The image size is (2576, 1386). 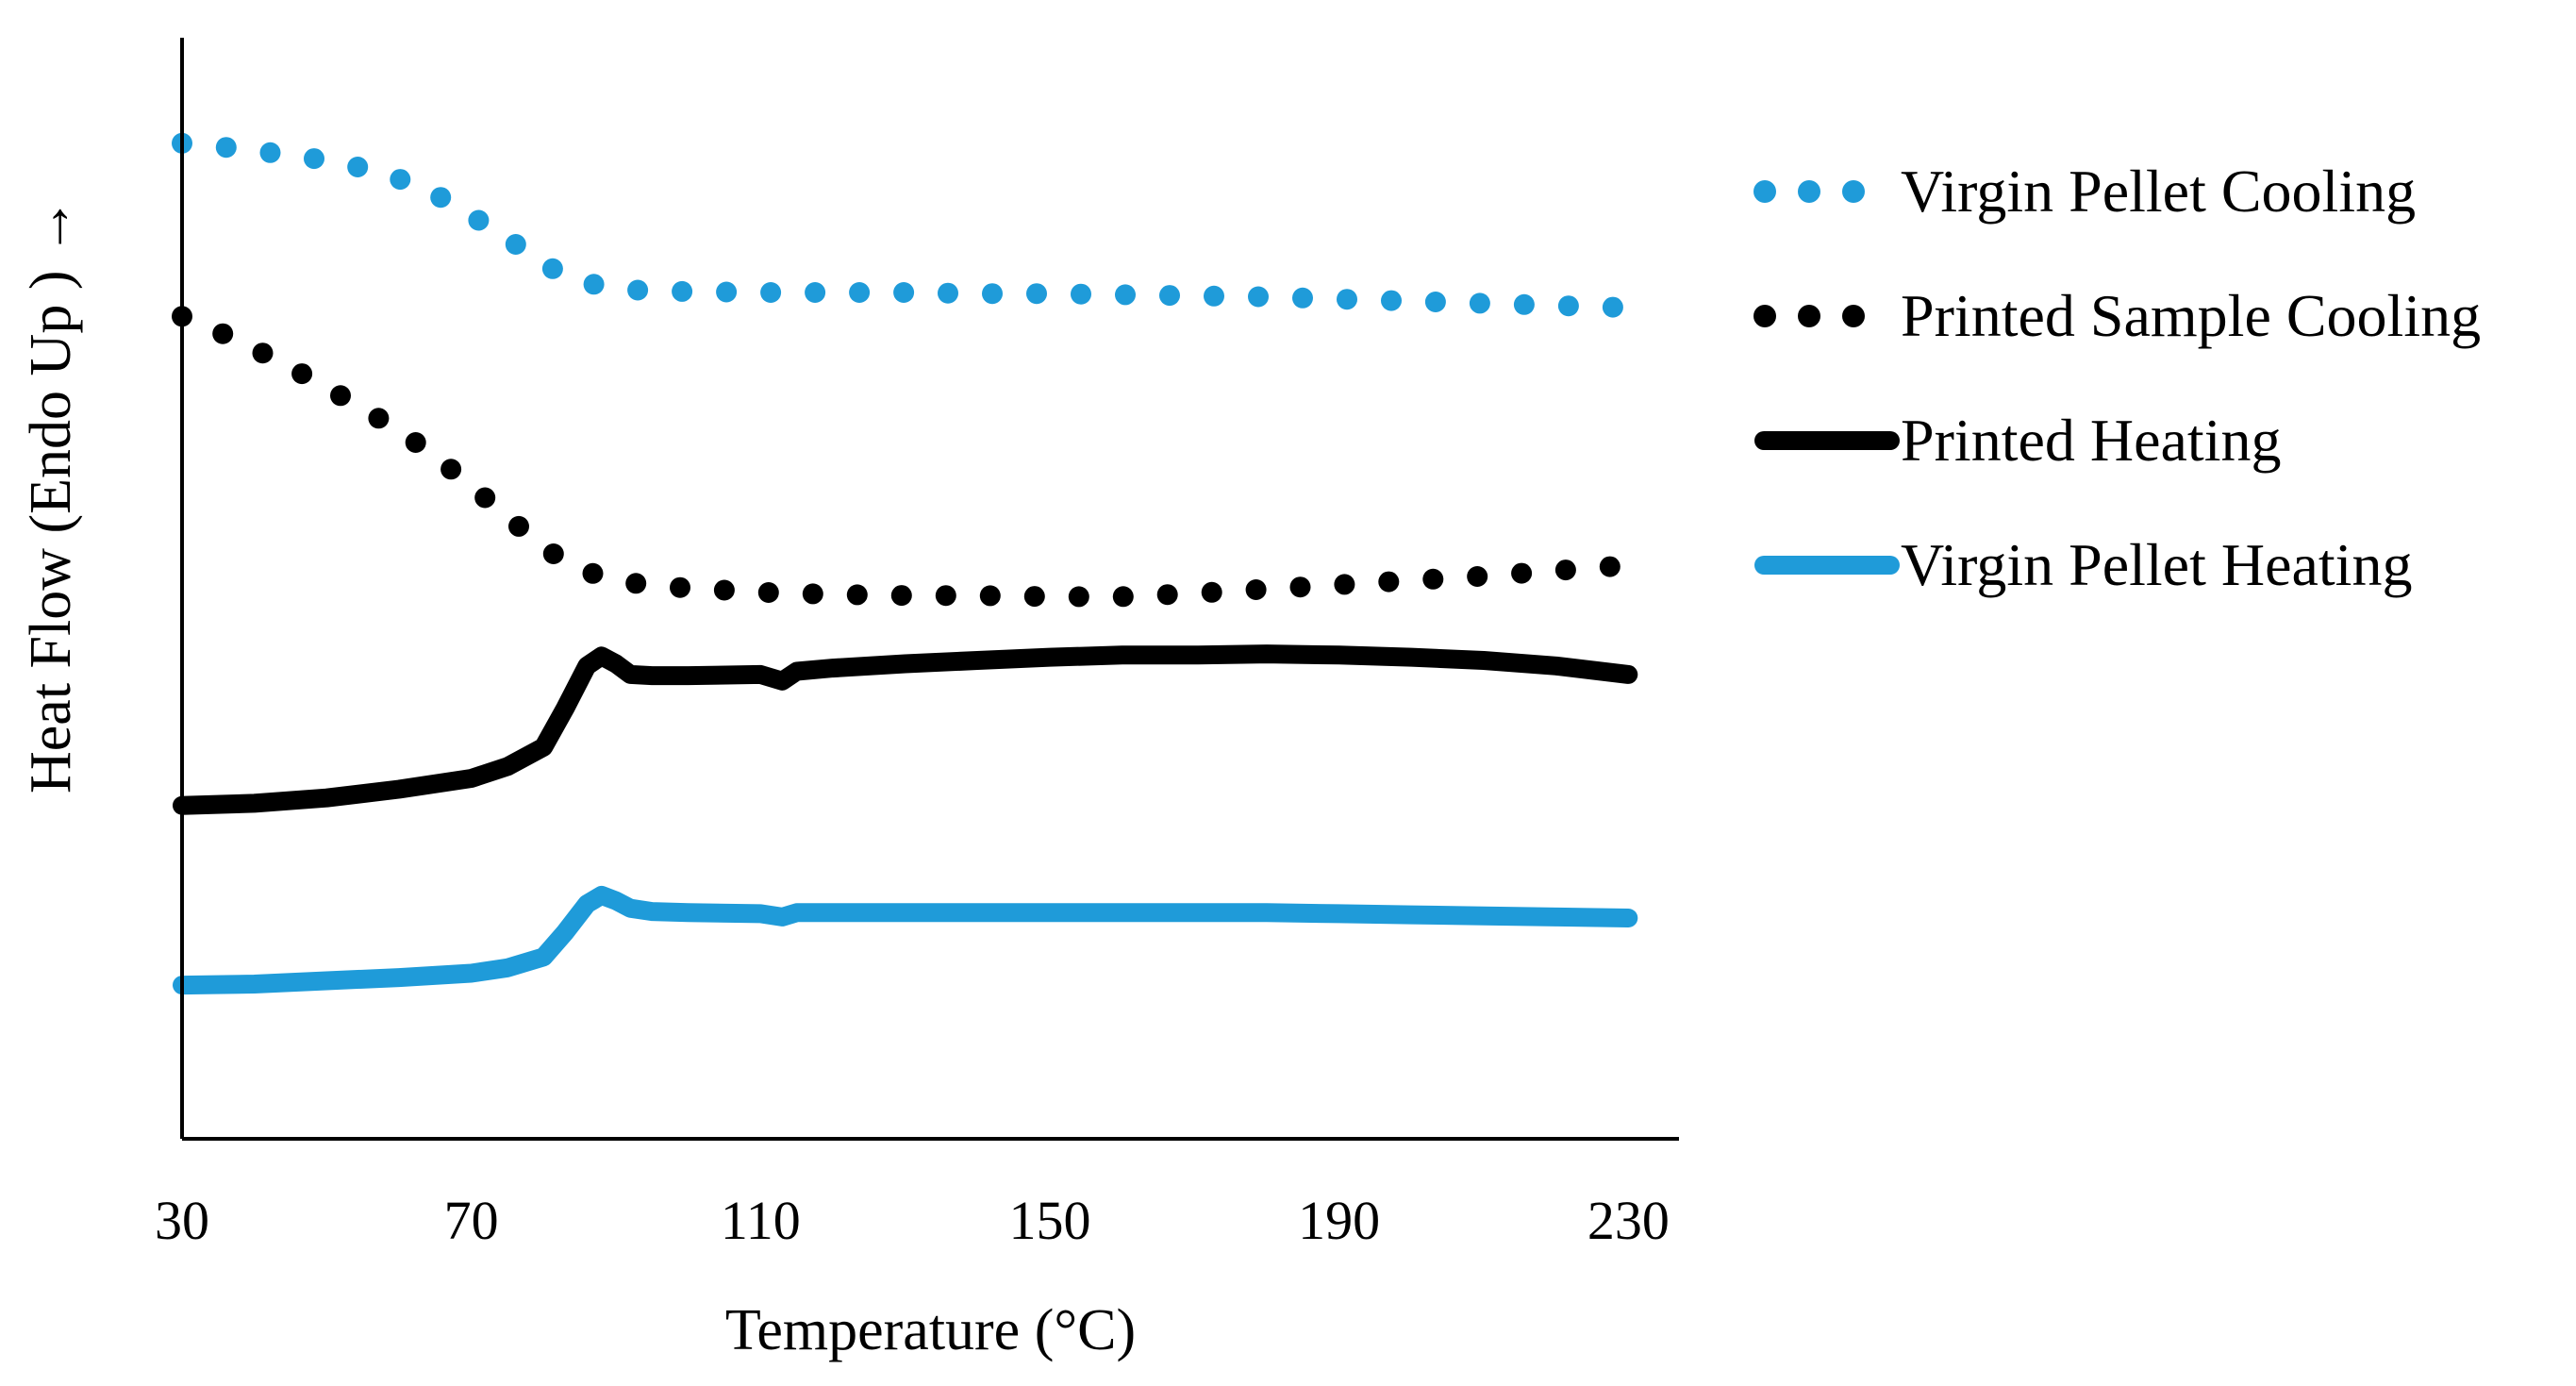 What do you see at coordinates (182, 1220) in the screenshot?
I see `x-tick-label: 30` at bounding box center [182, 1220].